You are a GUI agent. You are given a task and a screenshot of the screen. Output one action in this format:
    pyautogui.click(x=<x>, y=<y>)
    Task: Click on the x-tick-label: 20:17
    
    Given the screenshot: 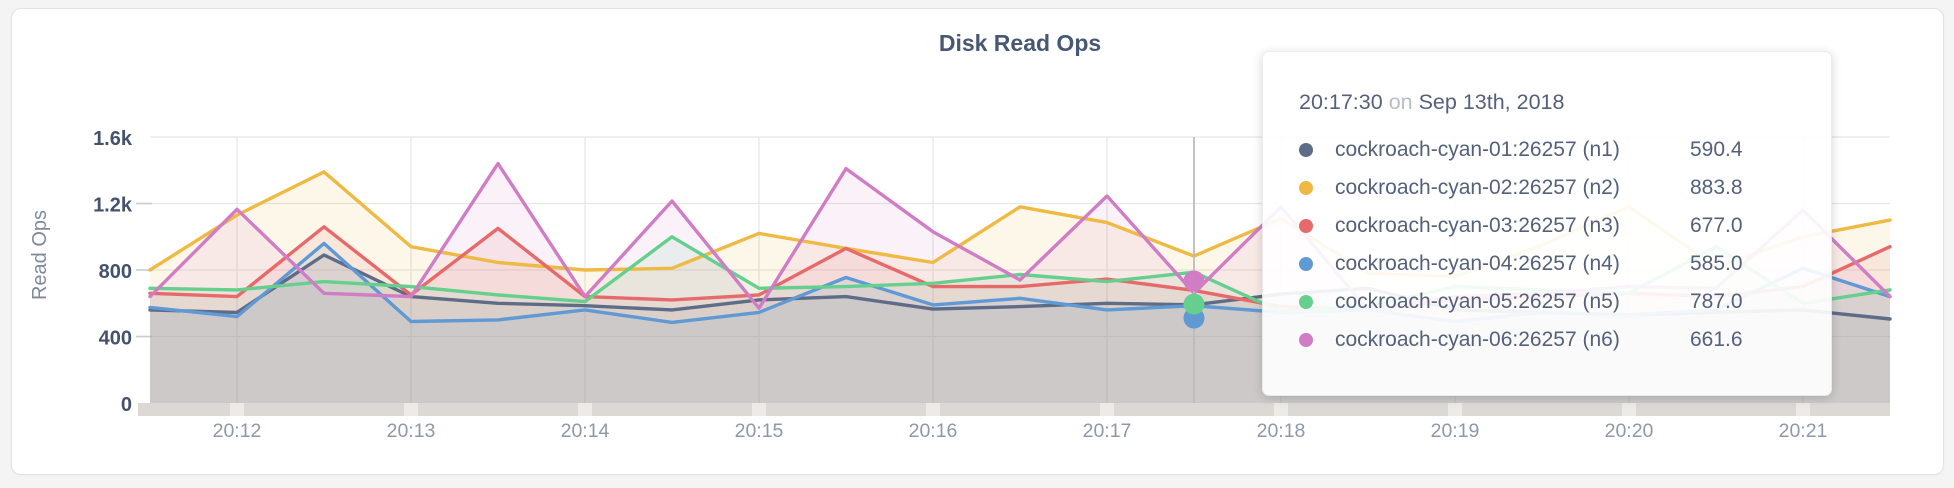 What is the action you would take?
    pyautogui.click(x=1107, y=431)
    